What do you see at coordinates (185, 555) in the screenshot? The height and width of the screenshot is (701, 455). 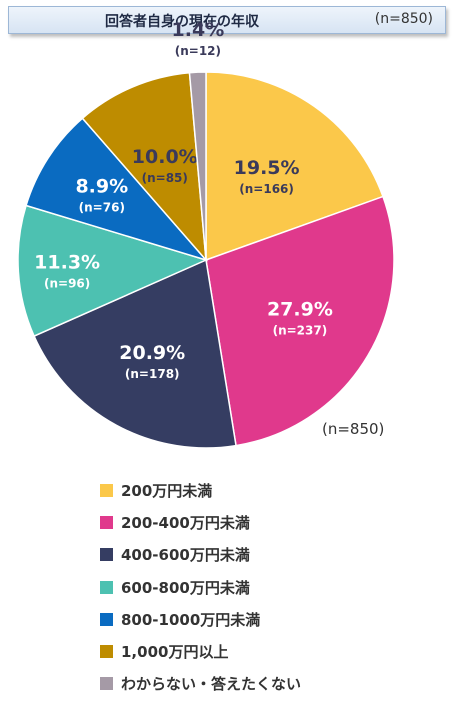 I see `legend-label-3: 400-600万円未満` at bounding box center [185, 555].